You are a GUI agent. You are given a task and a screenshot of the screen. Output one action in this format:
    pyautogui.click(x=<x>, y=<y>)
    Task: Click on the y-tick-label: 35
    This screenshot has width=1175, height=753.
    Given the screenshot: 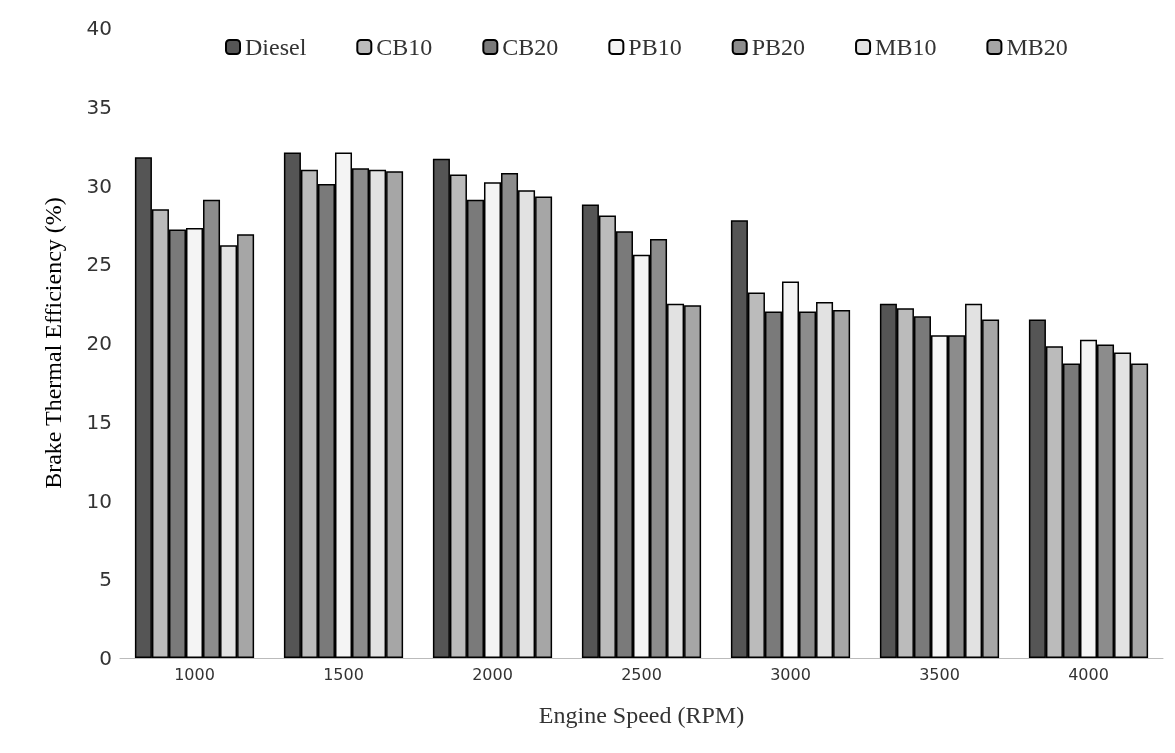 What is the action you would take?
    pyautogui.click(x=99, y=106)
    